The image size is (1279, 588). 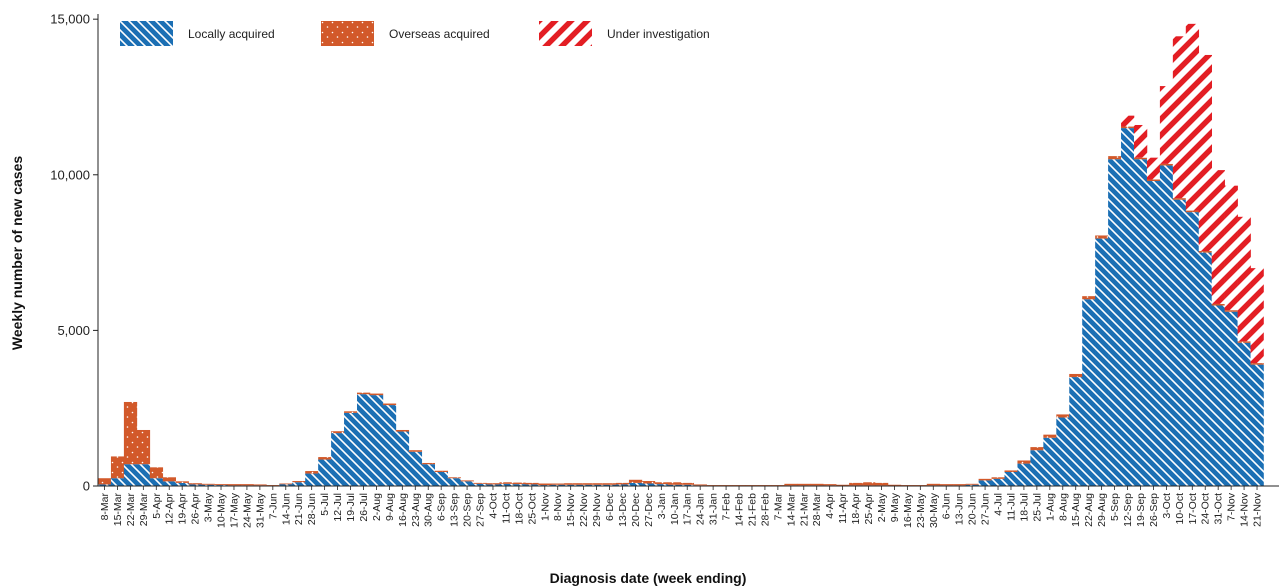 I want to click on bar-overseas-acquired-8-nov, so click(x=558, y=484).